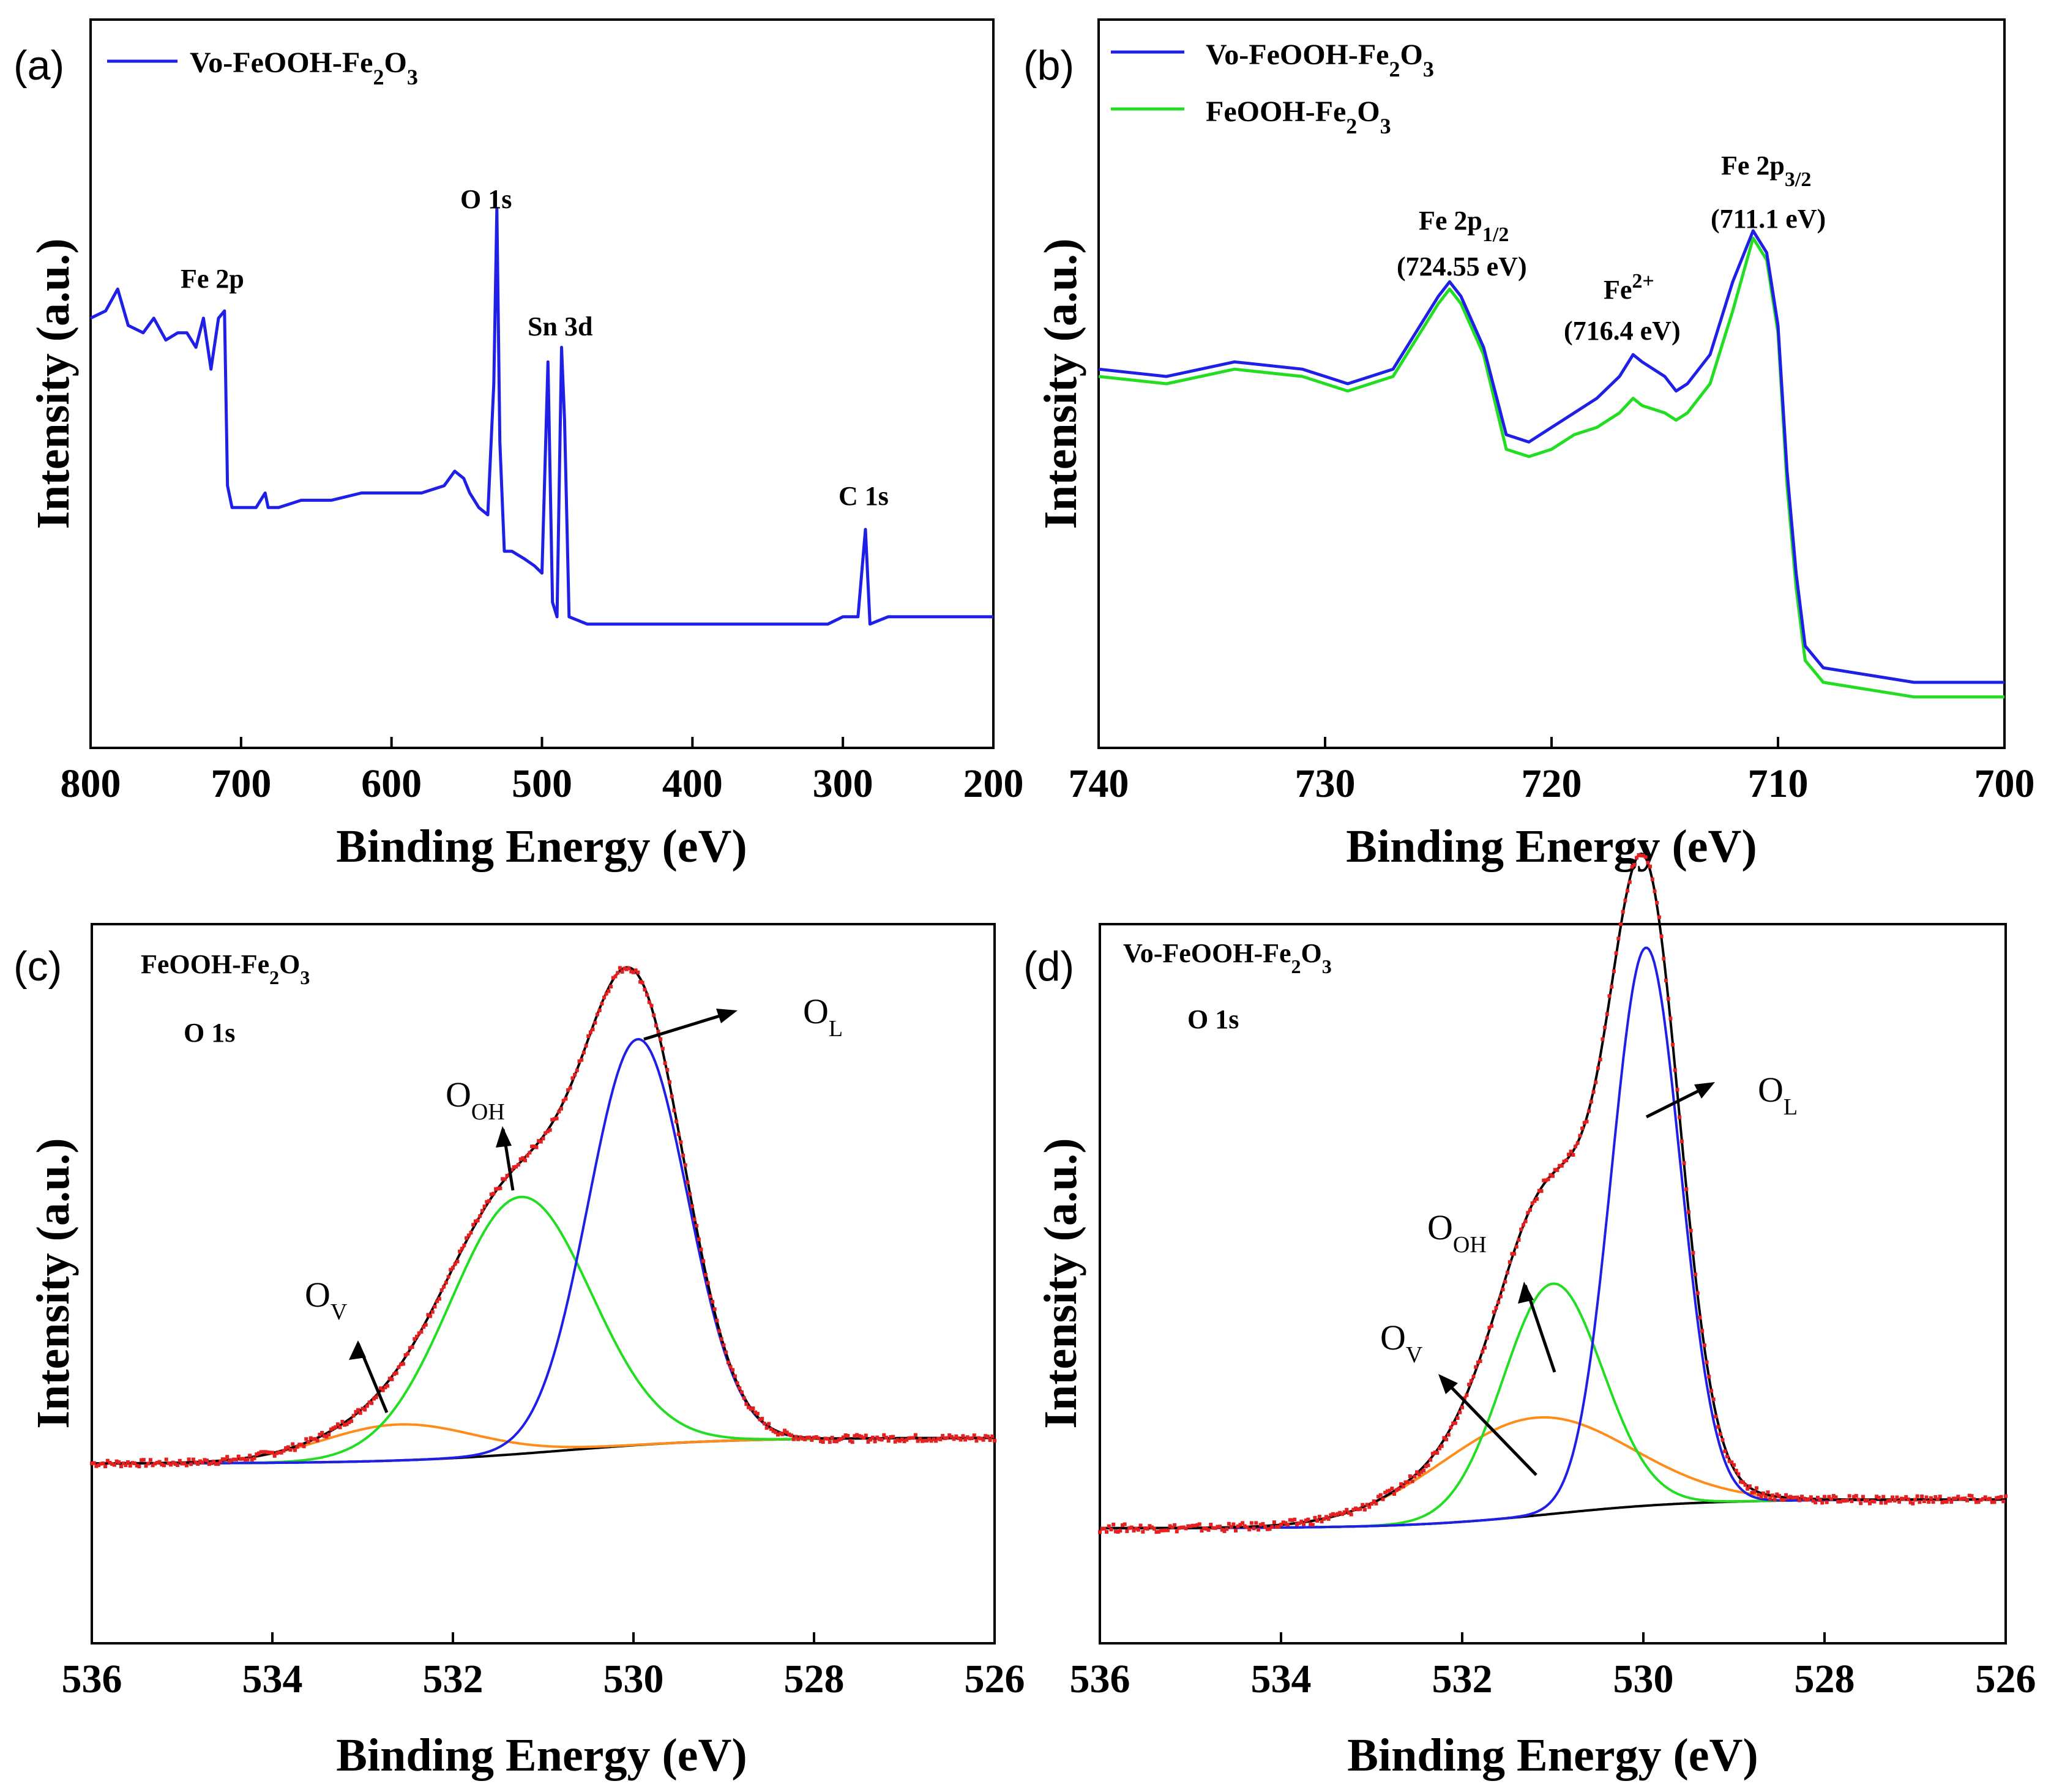 The image size is (2062, 1792). Describe the element at coordinates (326, 1300) in the screenshot. I see `peak-label-c-ov: OV` at that location.